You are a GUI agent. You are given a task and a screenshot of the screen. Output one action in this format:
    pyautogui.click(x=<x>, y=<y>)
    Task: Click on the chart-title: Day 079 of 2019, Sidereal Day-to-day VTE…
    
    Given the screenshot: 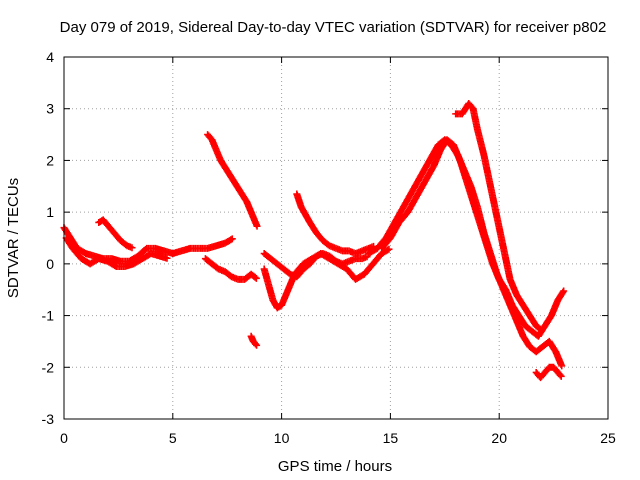 What is the action you would take?
    pyautogui.click(x=333, y=27)
    